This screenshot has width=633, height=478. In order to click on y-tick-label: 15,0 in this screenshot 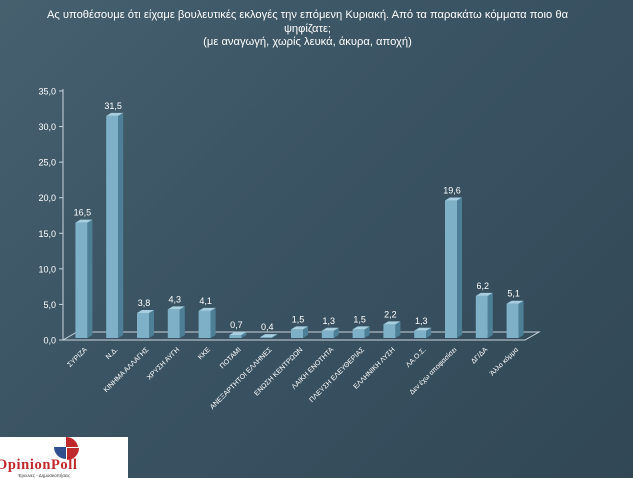, I will do `click(47, 234)`.